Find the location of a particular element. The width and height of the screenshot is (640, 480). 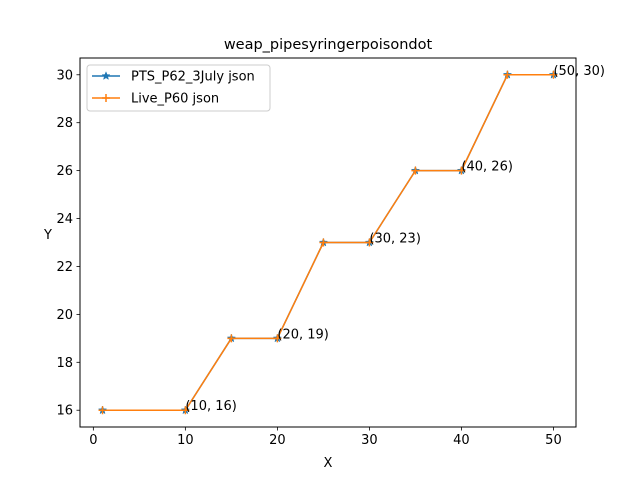

legend-box is located at coordinates (178, 88).